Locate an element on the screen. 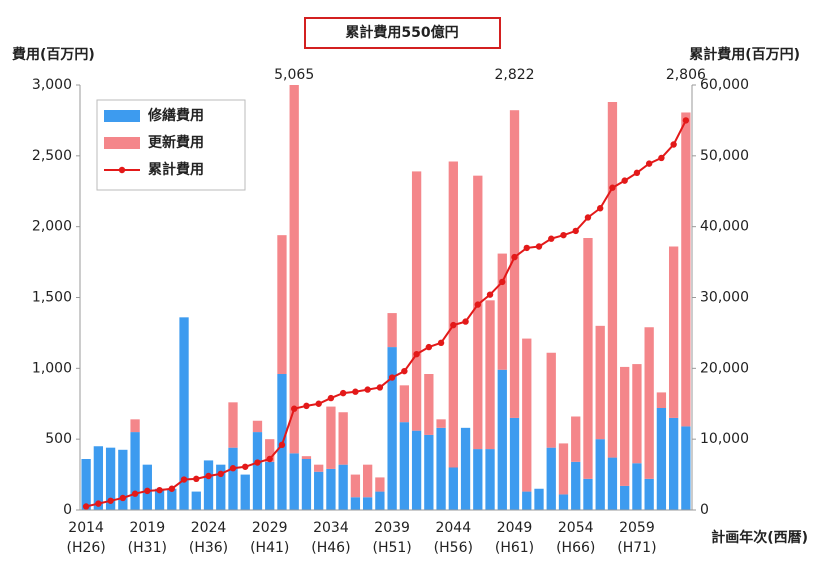 The width and height of the screenshot is (813, 565). x-tick-label: 2019 is located at coordinates (147, 528).